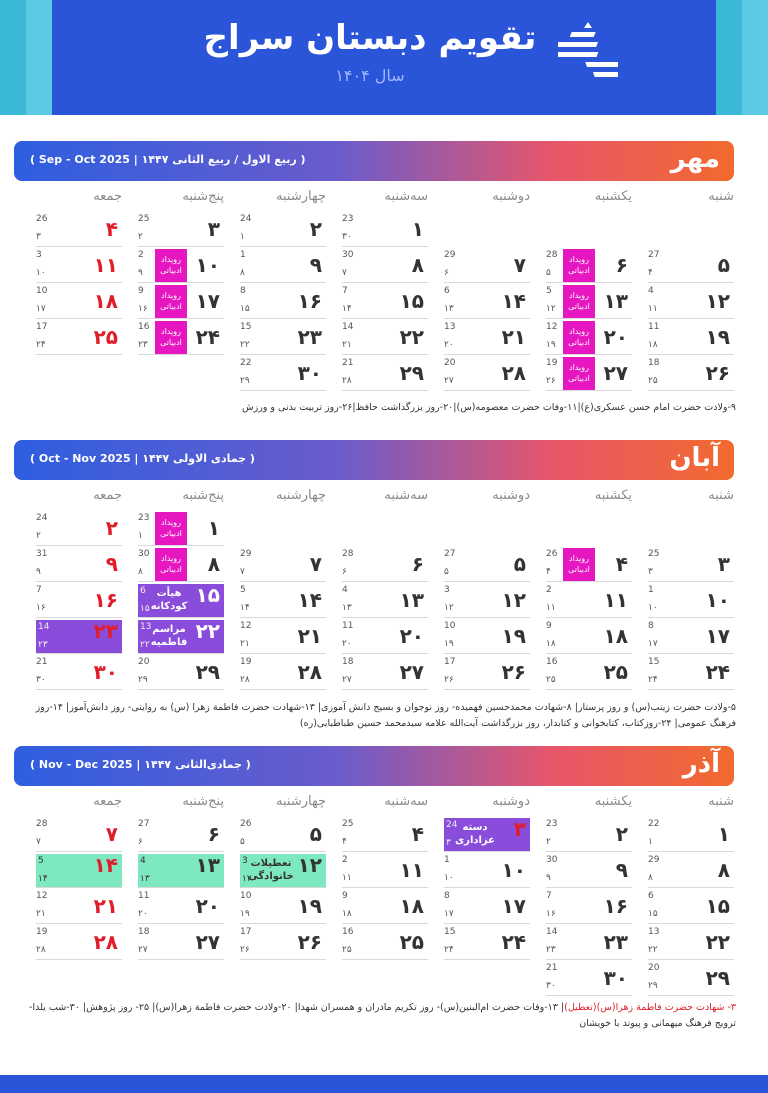 This screenshot has height=1093, width=768. Describe the element at coordinates (79, 266) in the screenshot. I see `day-cell: ۱۱ 3 ۱۰` at that location.